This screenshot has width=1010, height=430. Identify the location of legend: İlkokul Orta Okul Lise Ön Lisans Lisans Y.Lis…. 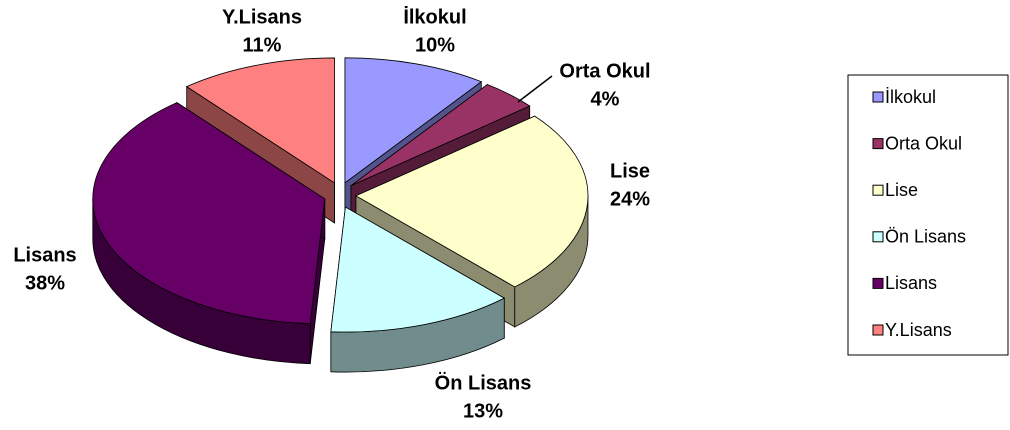
(919, 213).